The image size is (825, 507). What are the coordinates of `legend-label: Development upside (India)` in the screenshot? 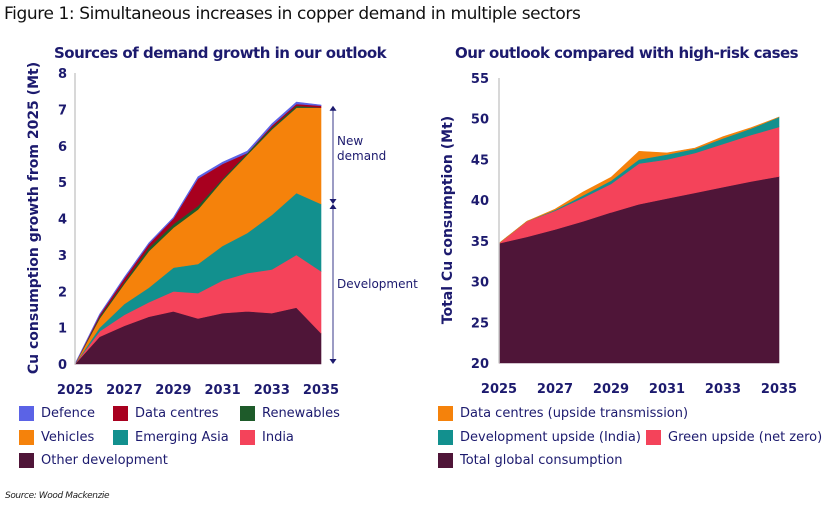 It's located at (550, 437).